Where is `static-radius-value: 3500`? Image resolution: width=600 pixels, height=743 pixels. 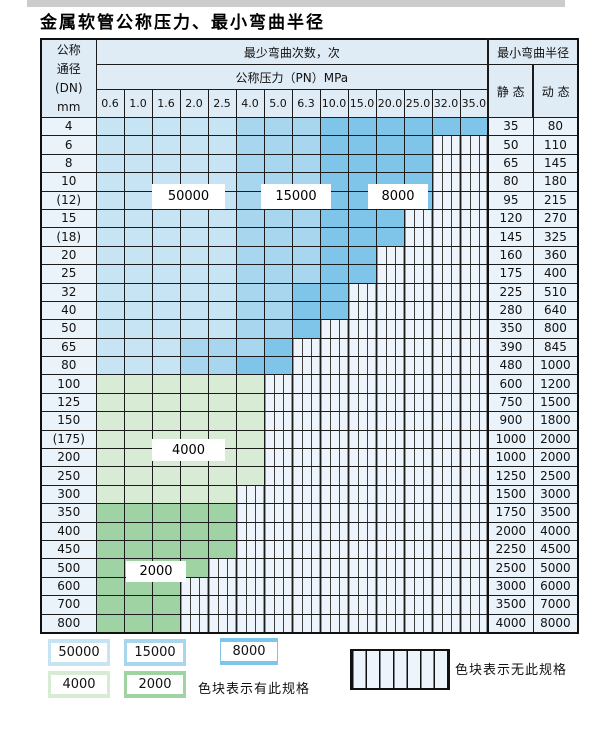 static-radius-value: 3500 is located at coordinates (510, 605).